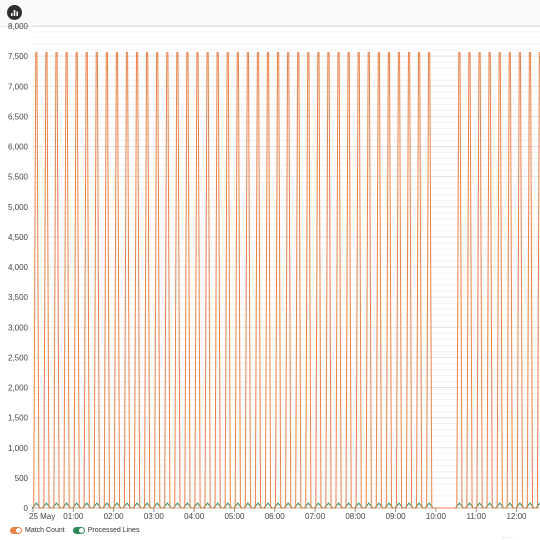 The image size is (540, 540). I want to click on y-tick-label: 500, so click(22, 478).